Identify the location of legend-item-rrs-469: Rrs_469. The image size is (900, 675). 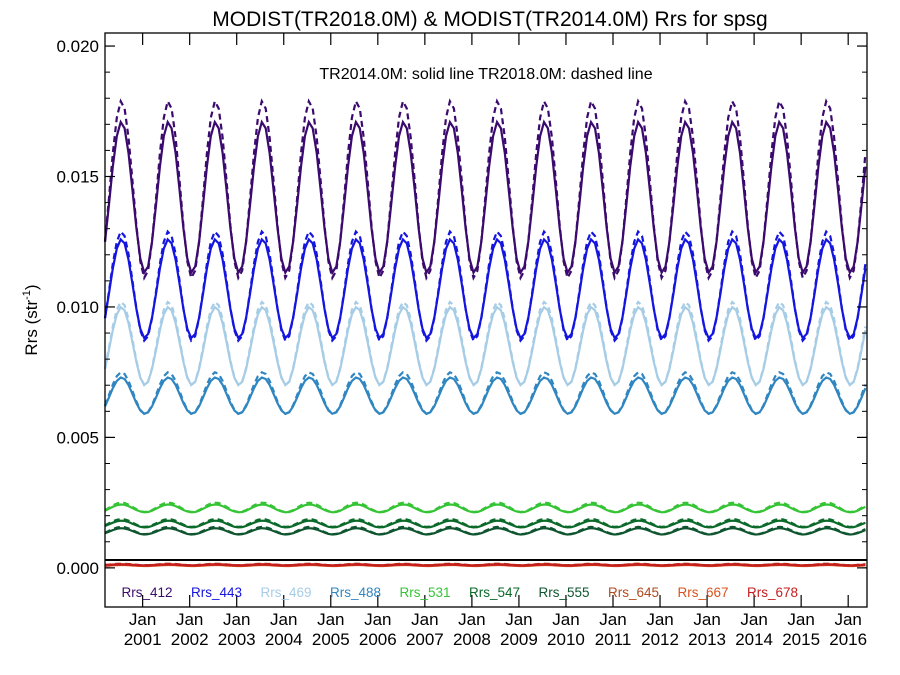
(285, 592).